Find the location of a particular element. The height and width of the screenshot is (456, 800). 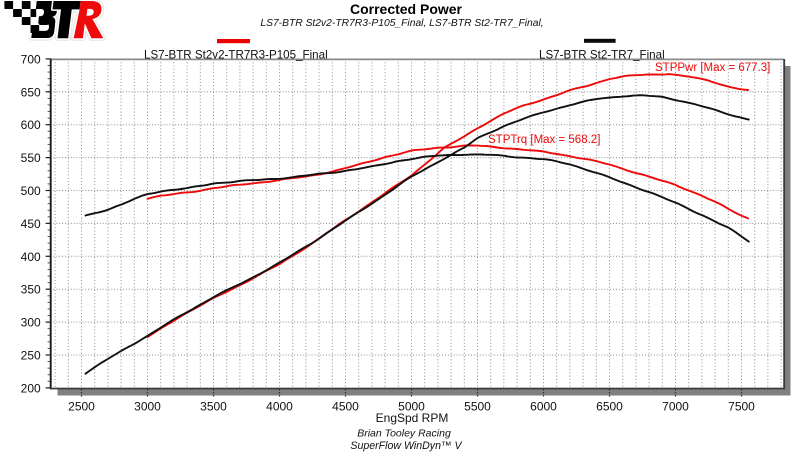

svg-text: 600 is located at coordinates (31, 125).